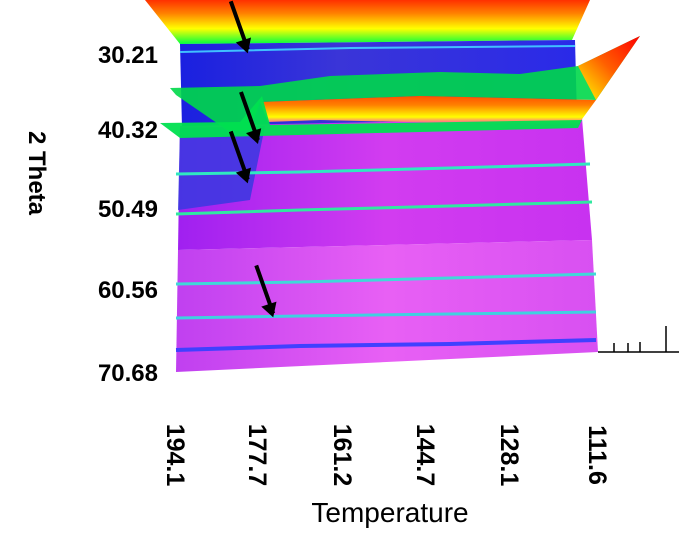 The image size is (679, 535). What do you see at coordinates (425, 455) in the screenshot?
I see `x-tick-label: 144.7` at bounding box center [425, 455].